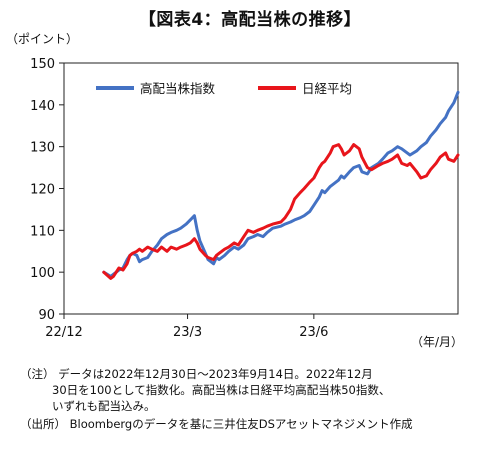 The height and width of the screenshot is (449, 500). What do you see at coordinates (216, 424) in the screenshot?
I see `source-note: （出所） Bloombergのデータを基に三井住友DSアセットマネジメント作成` at bounding box center [216, 424].